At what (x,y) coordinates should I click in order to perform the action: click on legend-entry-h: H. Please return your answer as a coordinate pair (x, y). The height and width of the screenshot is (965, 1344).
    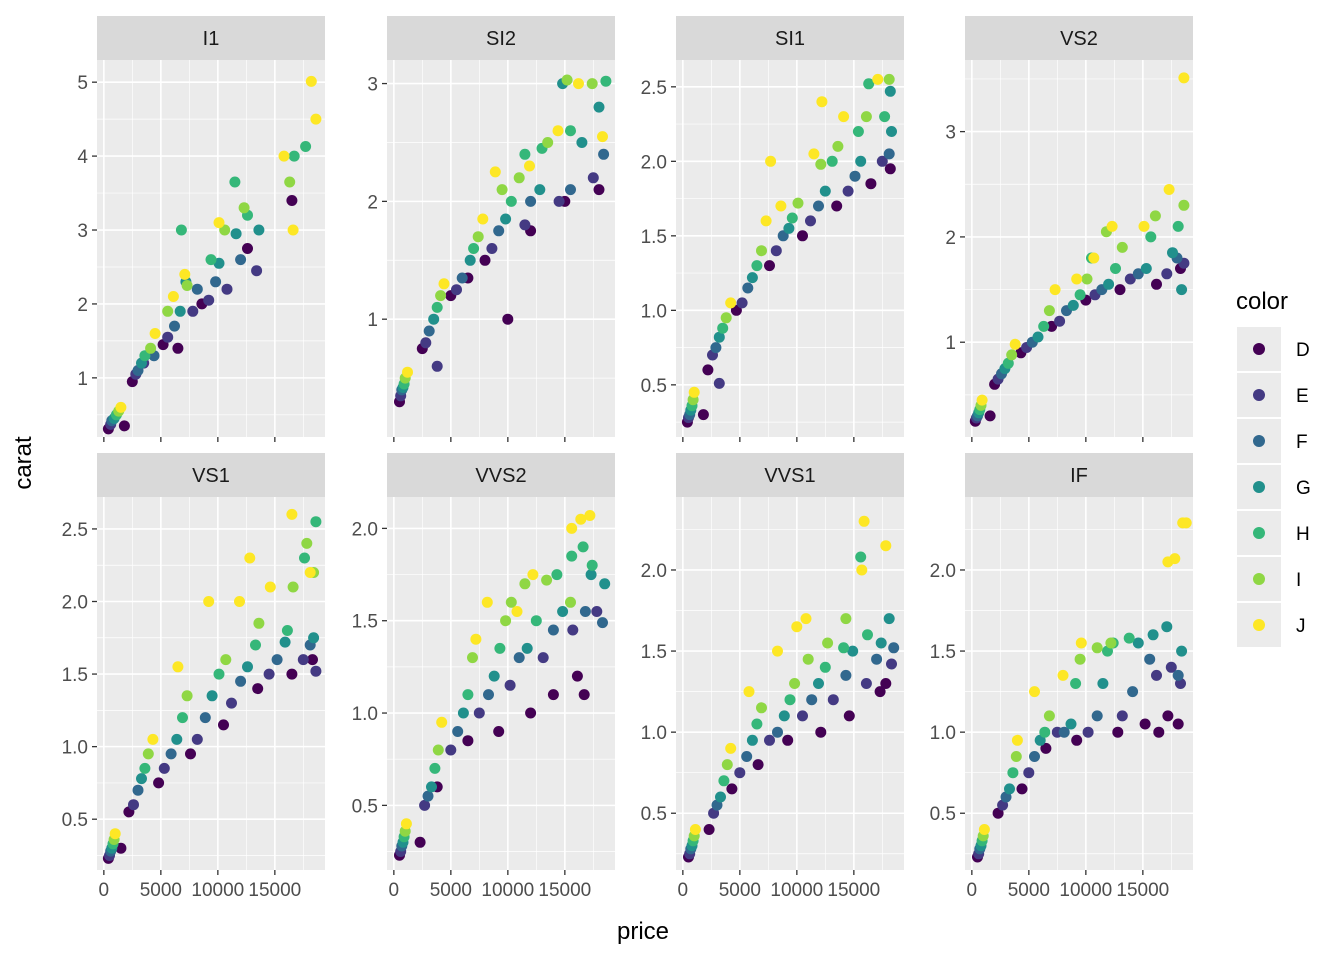
    Looking at the image, I should click on (1273, 533).